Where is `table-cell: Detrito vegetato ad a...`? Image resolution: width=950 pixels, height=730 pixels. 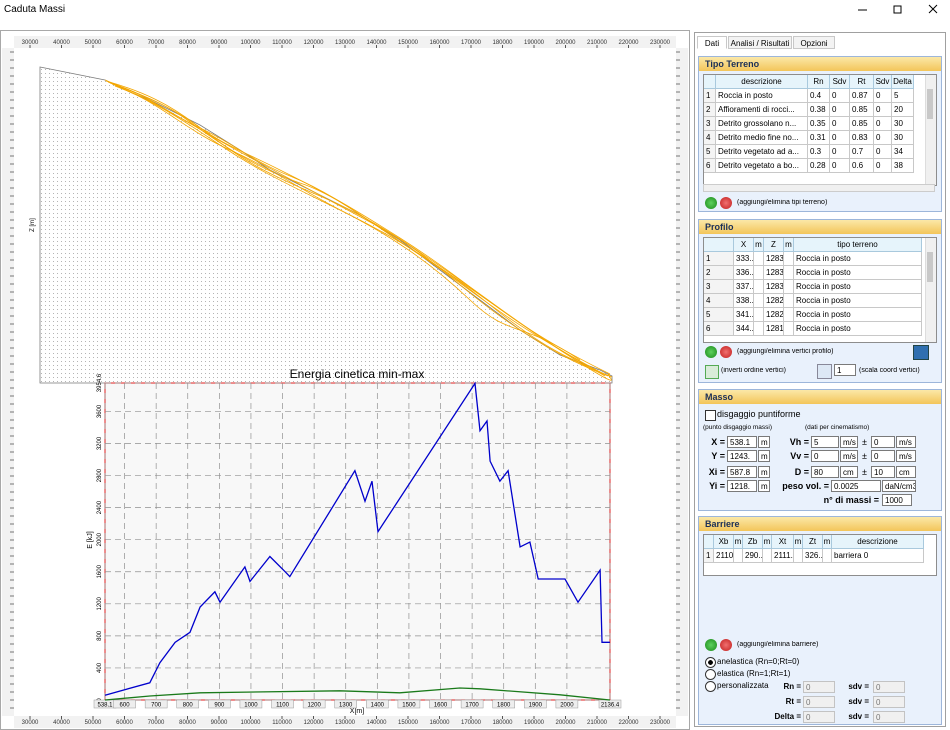
table-cell: Detrito vegetato ad a... is located at coordinates (762, 152).